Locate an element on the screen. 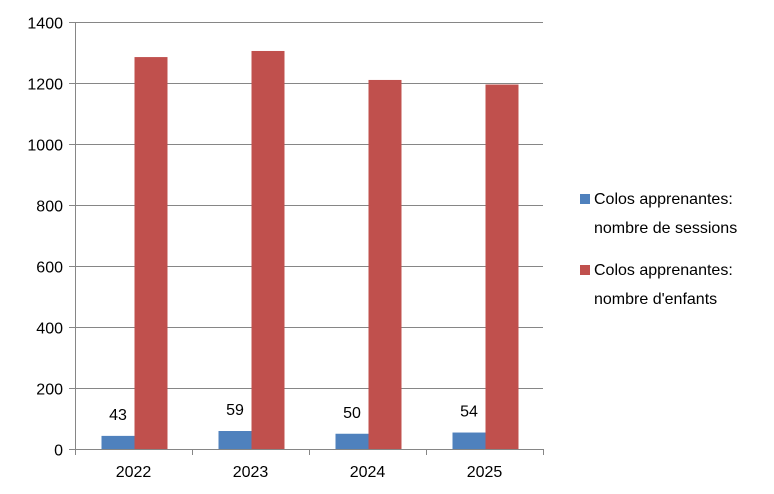 This screenshot has height=494, width=774. x-tick-label: 2025 is located at coordinates (485, 472).